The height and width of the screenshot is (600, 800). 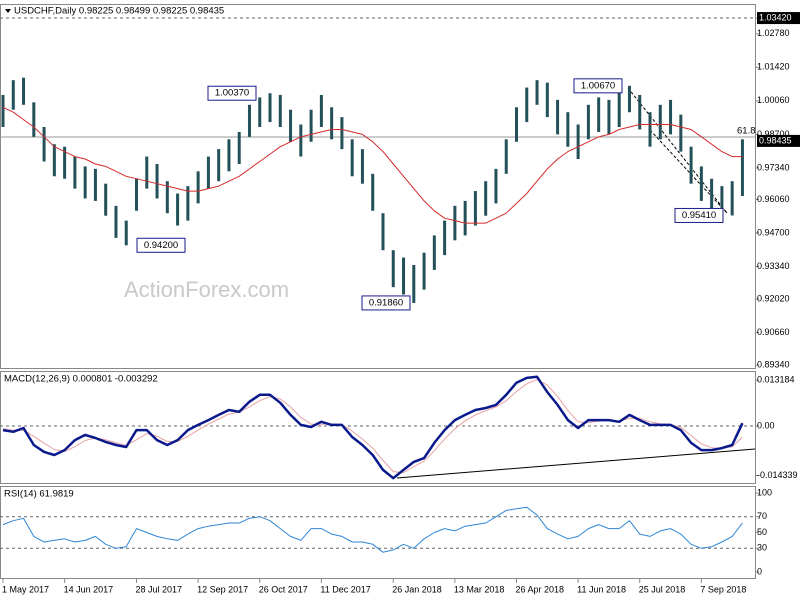 What do you see at coordinates (8, 11) in the screenshot?
I see `menu-arrow` at bounding box center [8, 11].